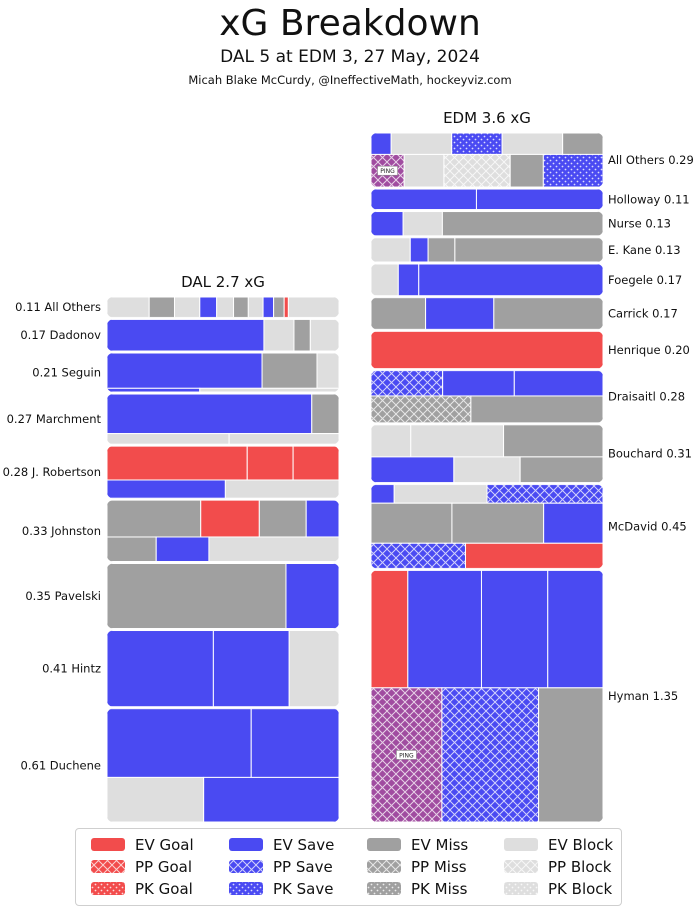  Describe the element at coordinates (163, 867) in the screenshot. I see `legend-label: PP Goal` at that location.